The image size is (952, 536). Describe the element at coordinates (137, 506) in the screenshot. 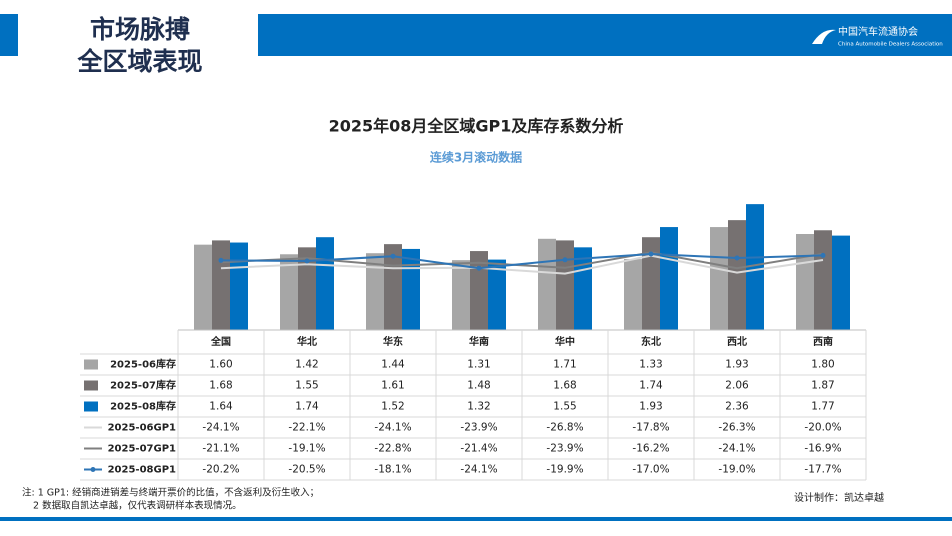

I see `note: 2 数据取自凯达卓越，仅代表调研样本表现情况。` at that location.